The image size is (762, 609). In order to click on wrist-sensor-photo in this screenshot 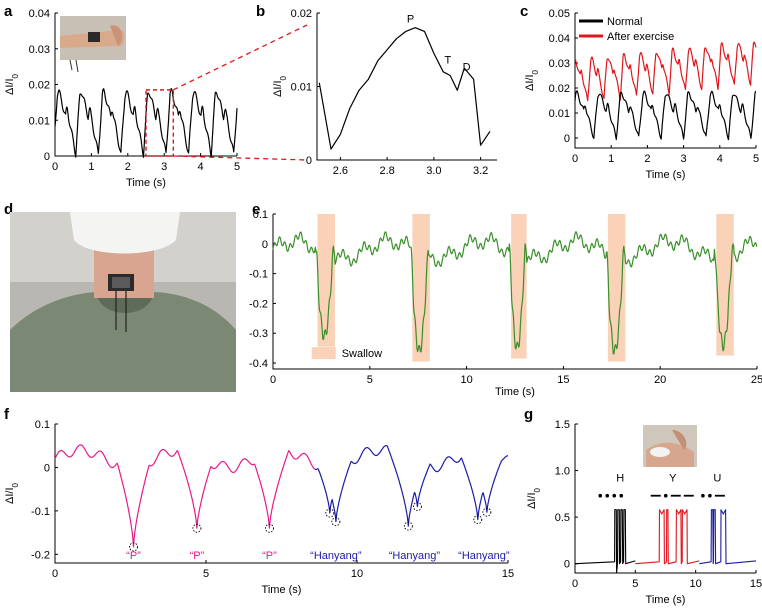, I will do `click(93, 44)`.